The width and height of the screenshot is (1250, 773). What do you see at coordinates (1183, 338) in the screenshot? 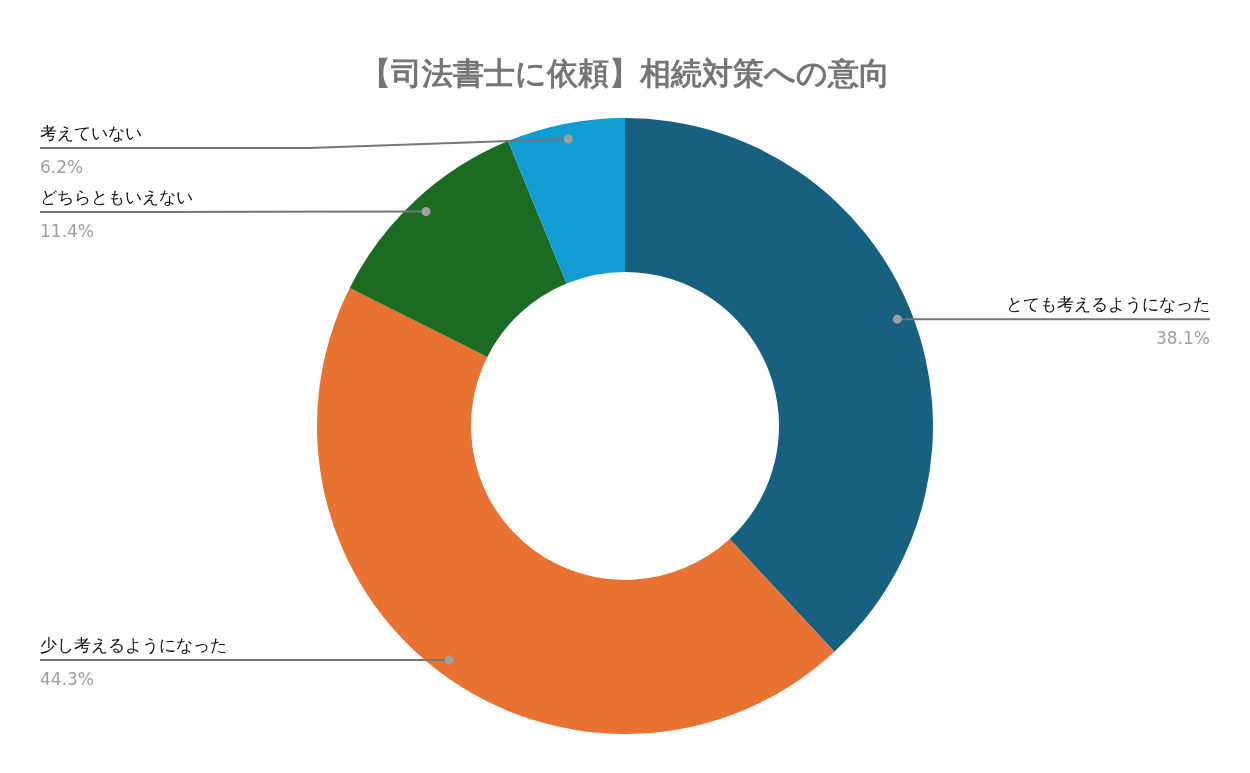
I see `value-label: 38.1%` at bounding box center [1183, 338].